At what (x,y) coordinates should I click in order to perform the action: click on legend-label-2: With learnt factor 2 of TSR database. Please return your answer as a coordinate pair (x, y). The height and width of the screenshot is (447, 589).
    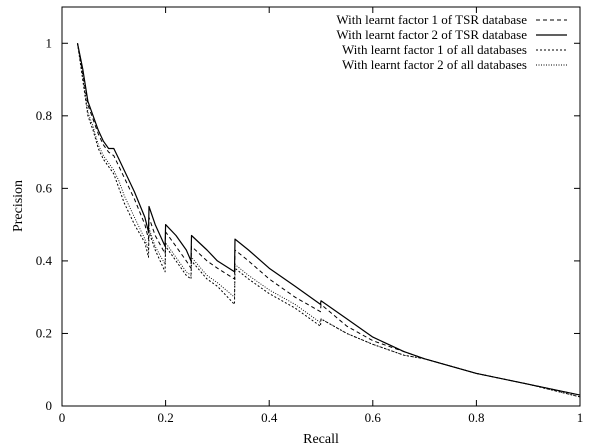
    Looking at the image, I should click on (431, 34).